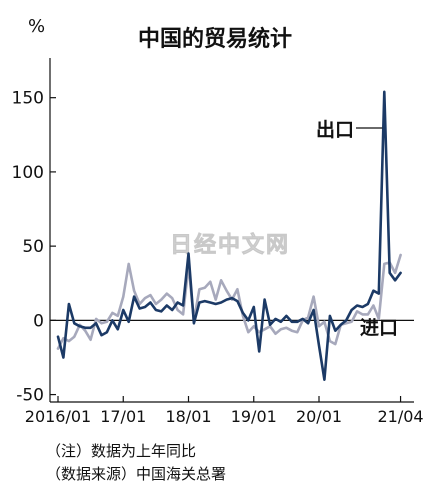  I want to click on y-tick-label: -50, so click(30, 396).